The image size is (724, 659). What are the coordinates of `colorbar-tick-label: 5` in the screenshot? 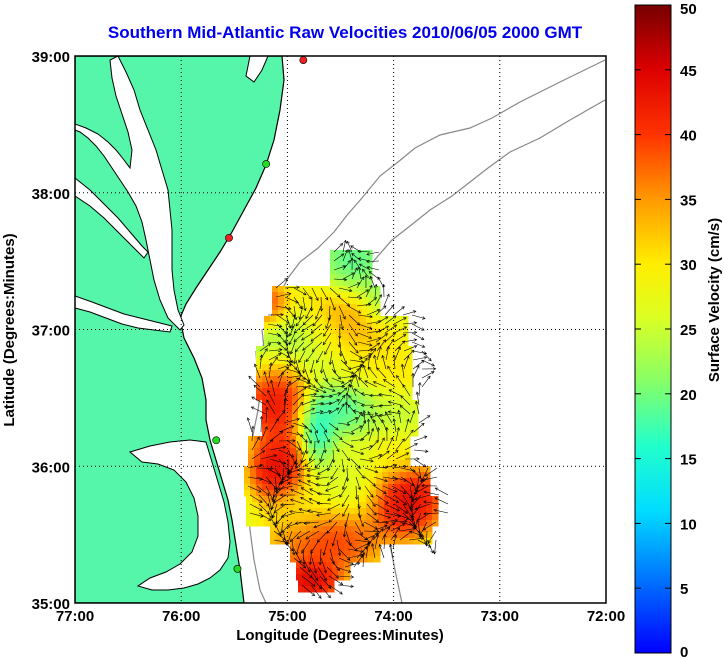 It's located at (684, 589).